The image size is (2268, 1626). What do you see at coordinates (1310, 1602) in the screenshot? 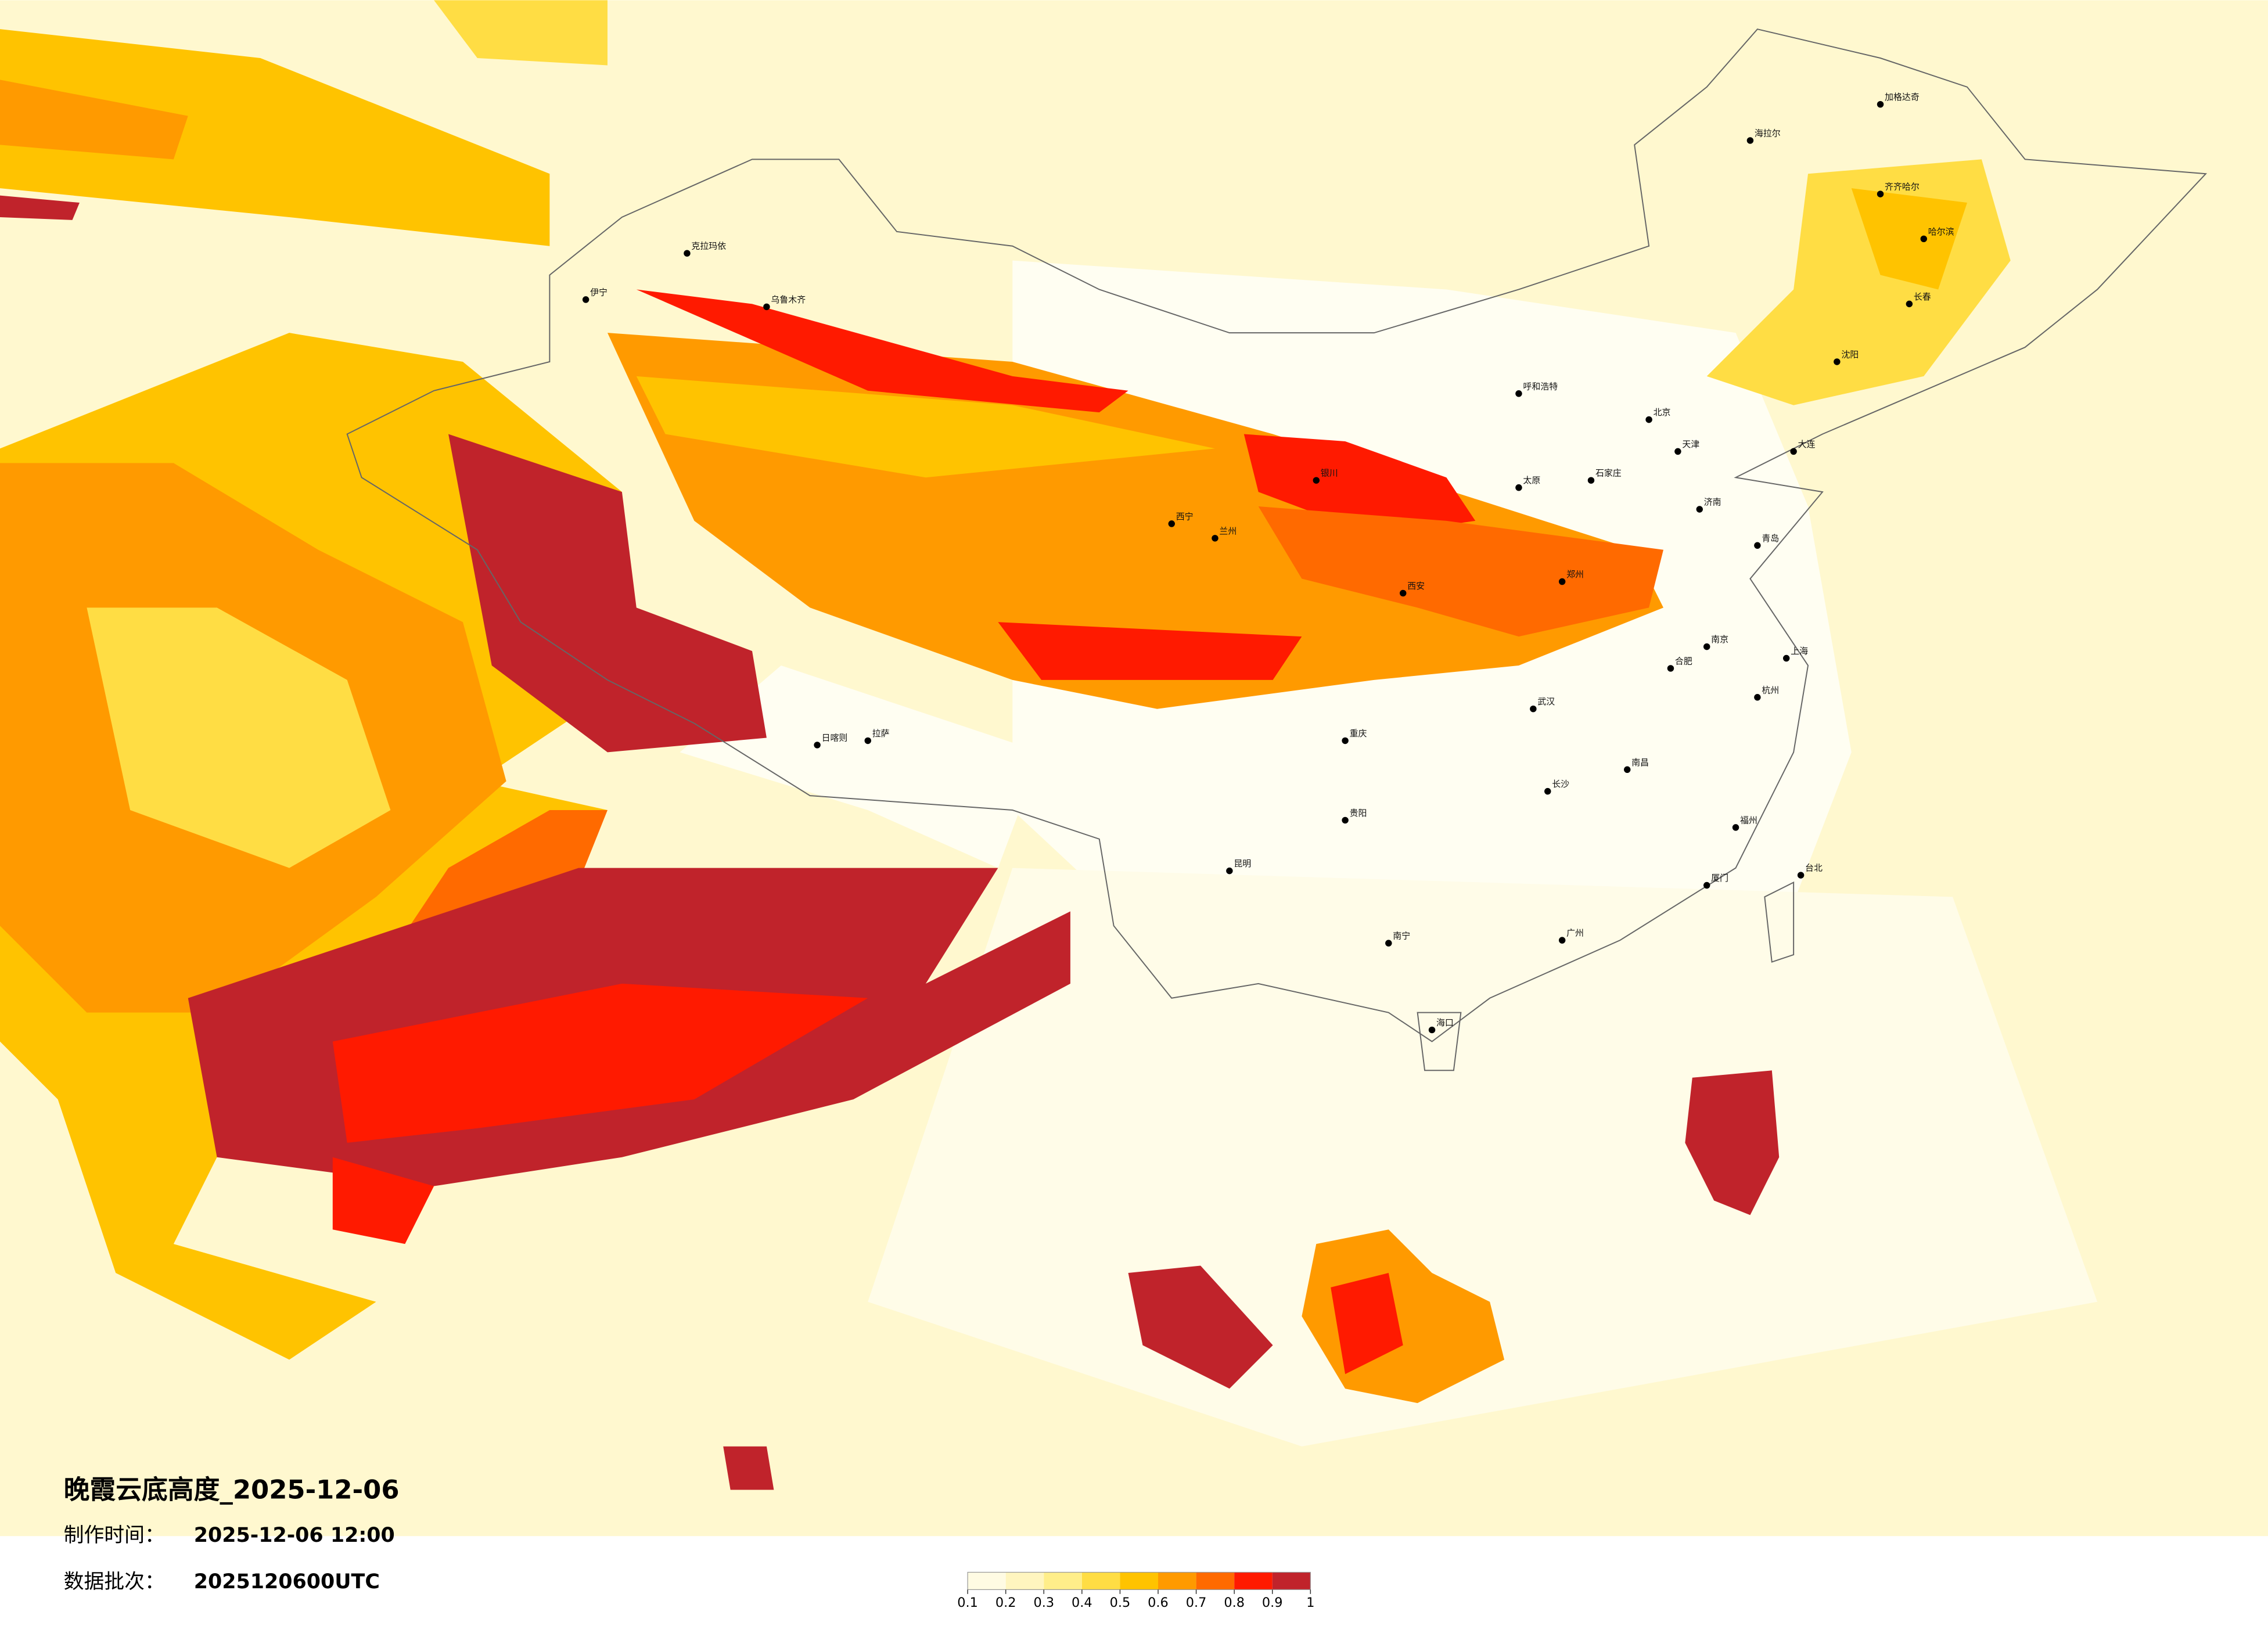
I see `colorbar-tick-label: 1` at bounding box center [1310, 1602].